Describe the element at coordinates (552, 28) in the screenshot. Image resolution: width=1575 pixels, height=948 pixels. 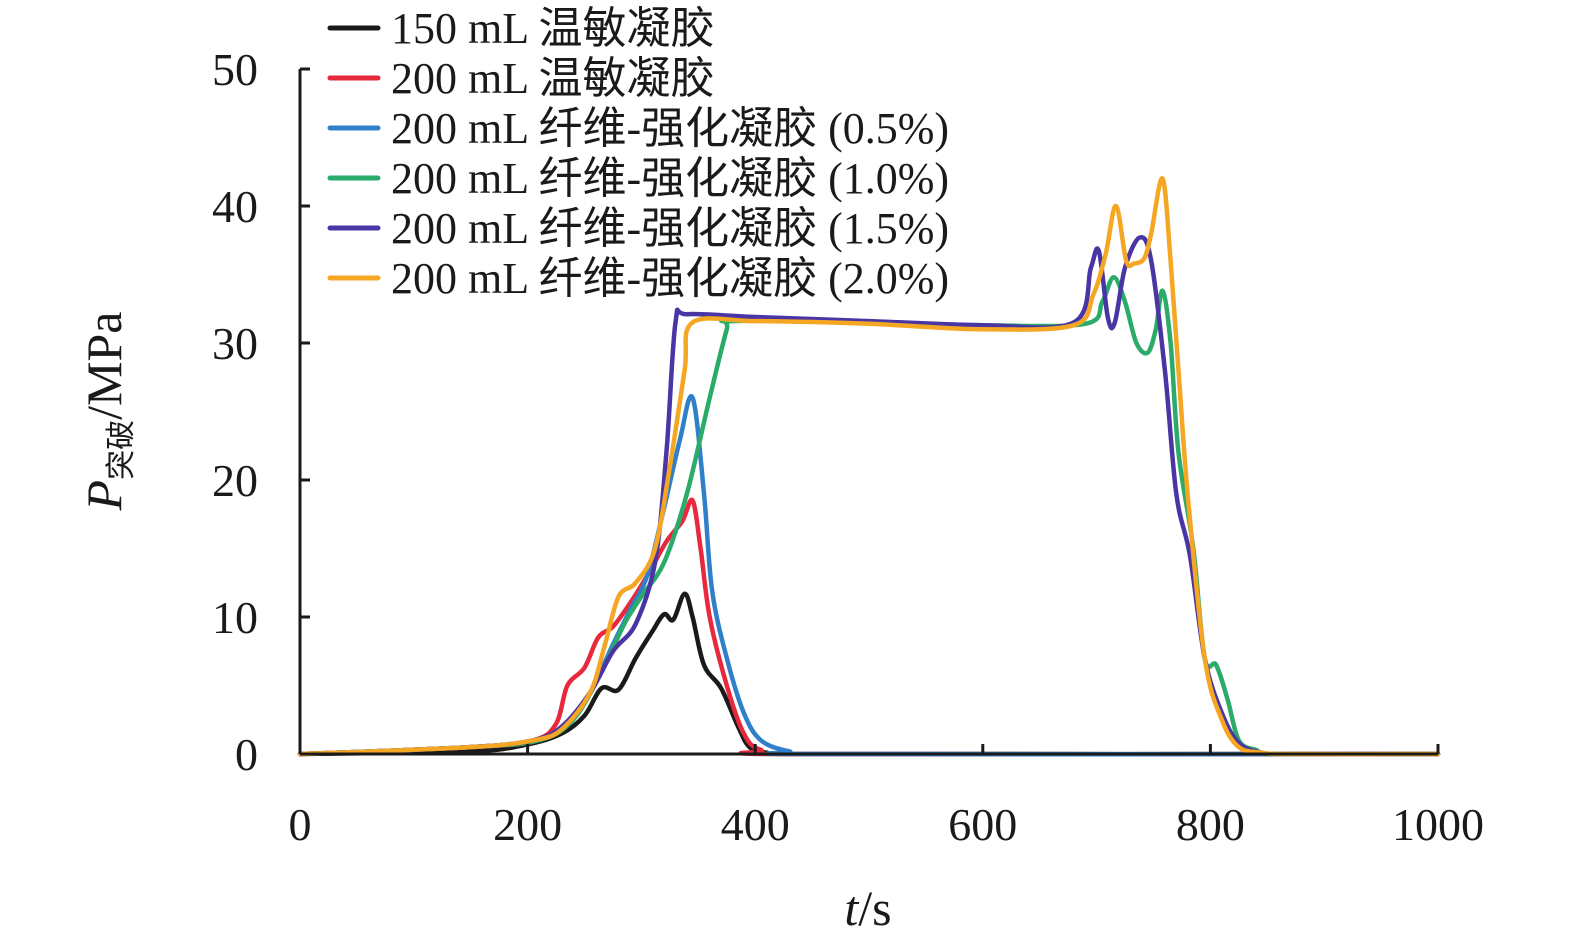
I see `legend-label: 150 mL 温敏凝胶` at that location.